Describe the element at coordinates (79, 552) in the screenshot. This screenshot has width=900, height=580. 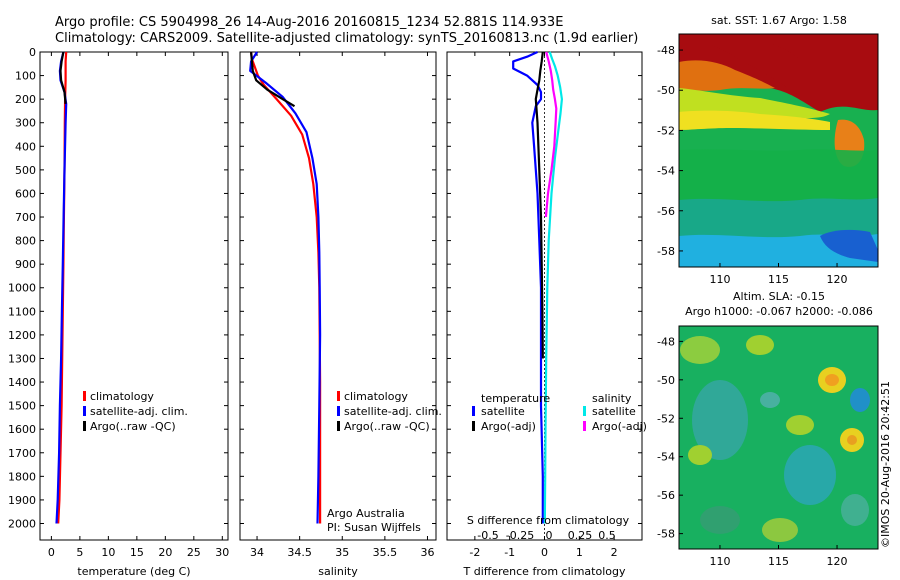
I see `x-tick-label: 5` at that location.